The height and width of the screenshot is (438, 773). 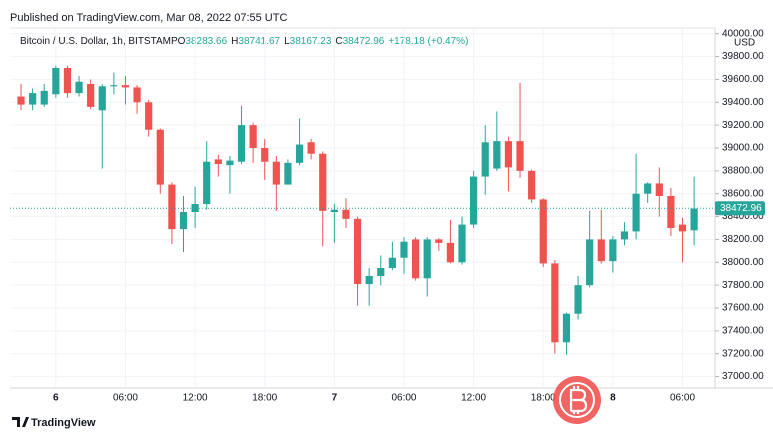 I want to click on ohlc-value: 38741.67, so click(x=259, y=41).